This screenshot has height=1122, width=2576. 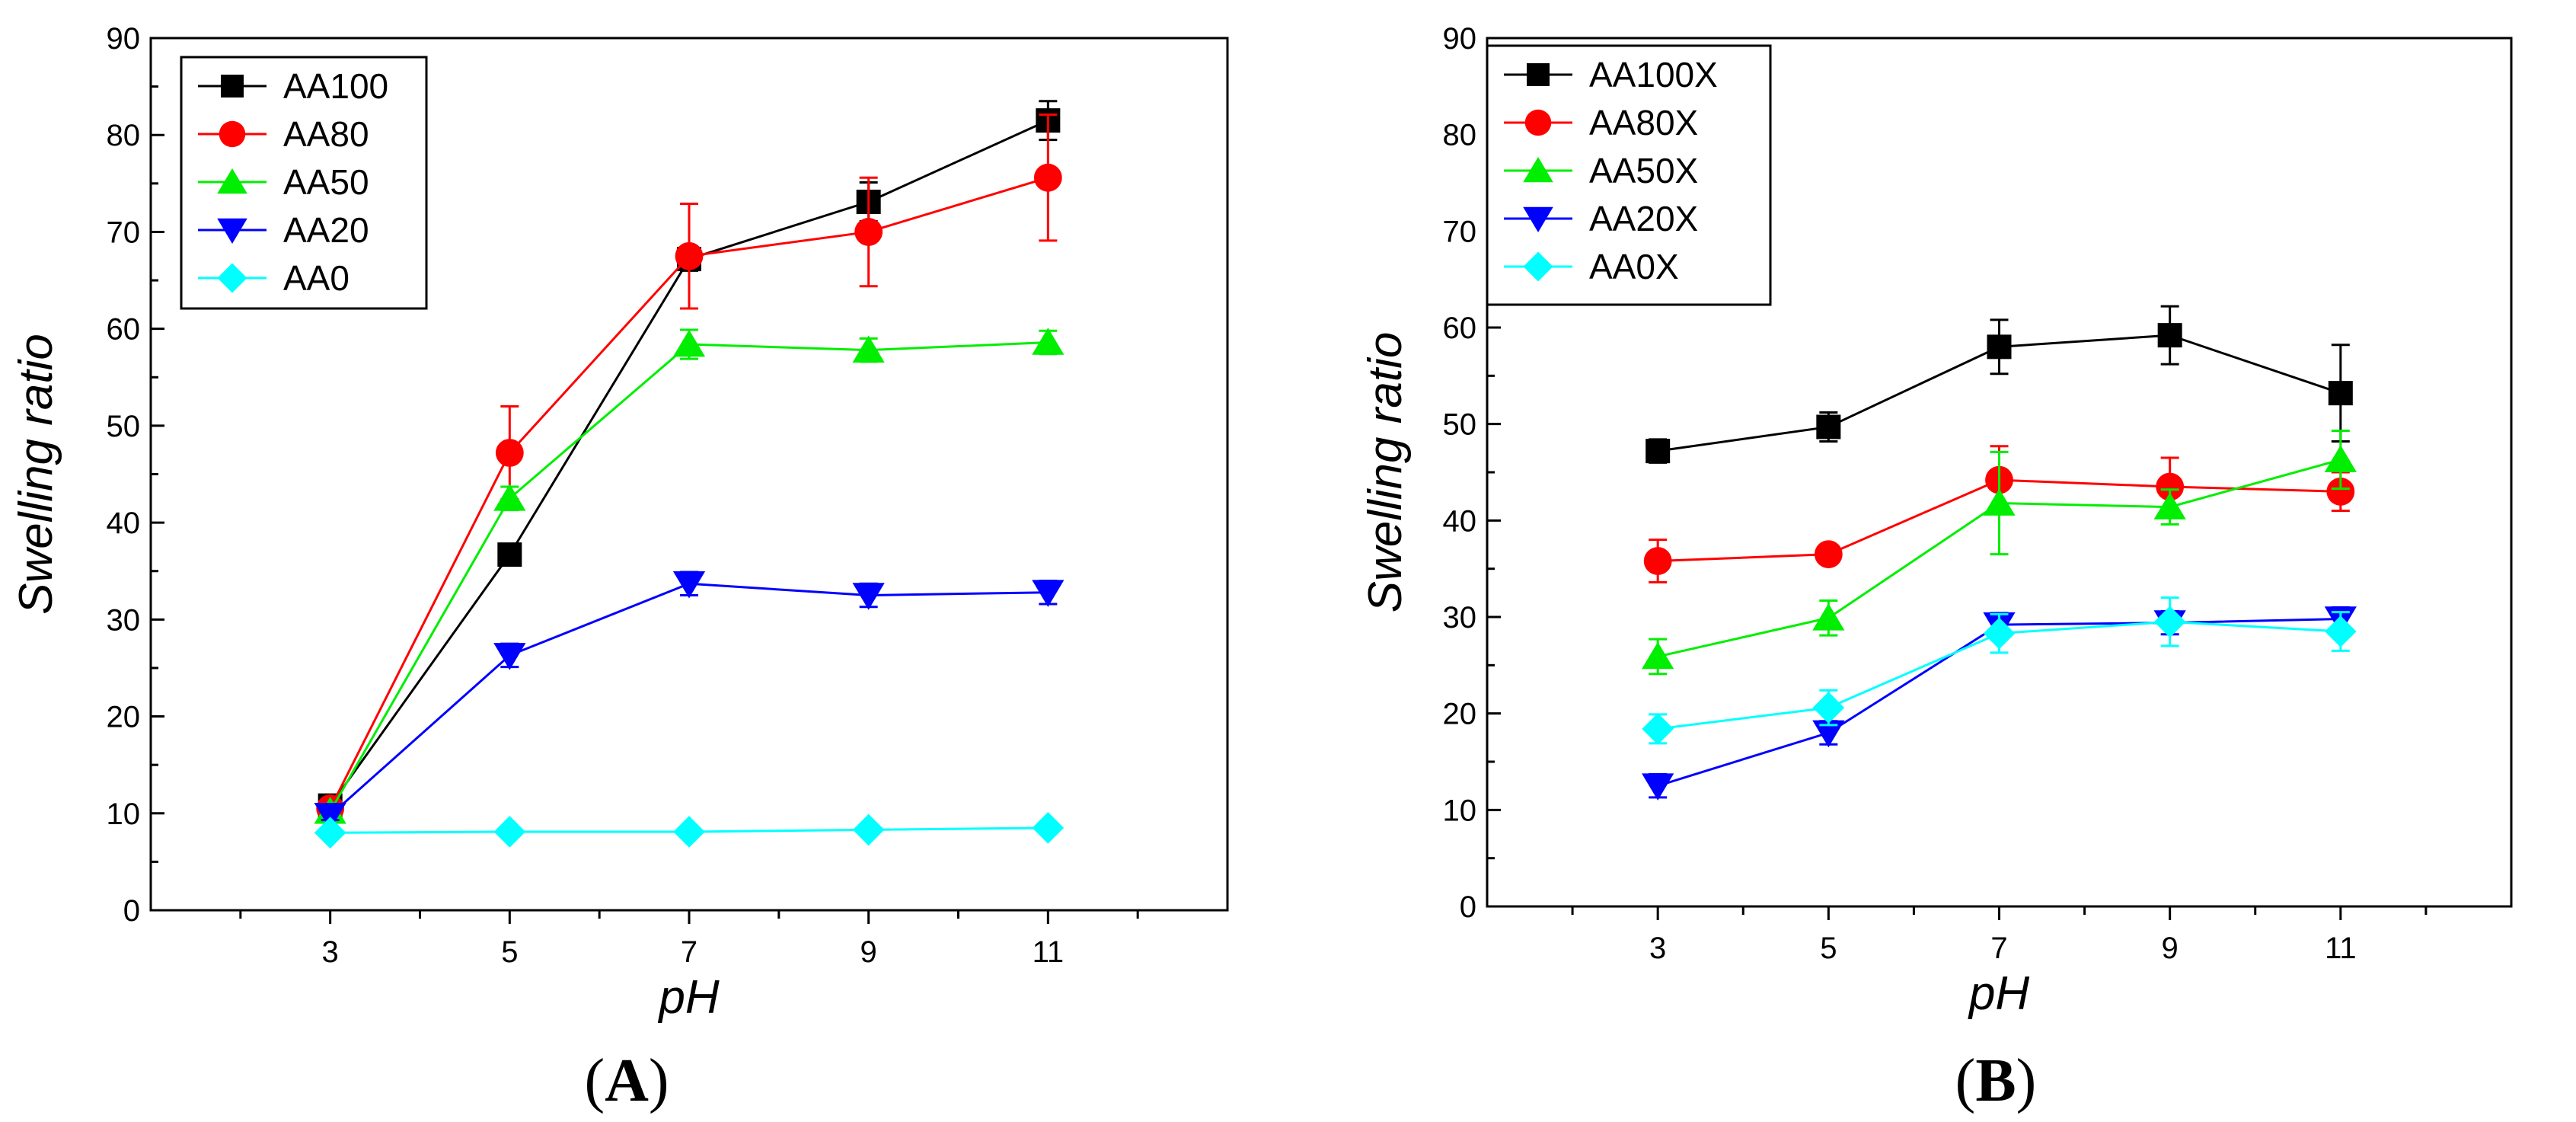 What do you see at coordinates (124, 330) in the screenshot?
I see `y-tick-label: 60` at bounding box center [124, 330].